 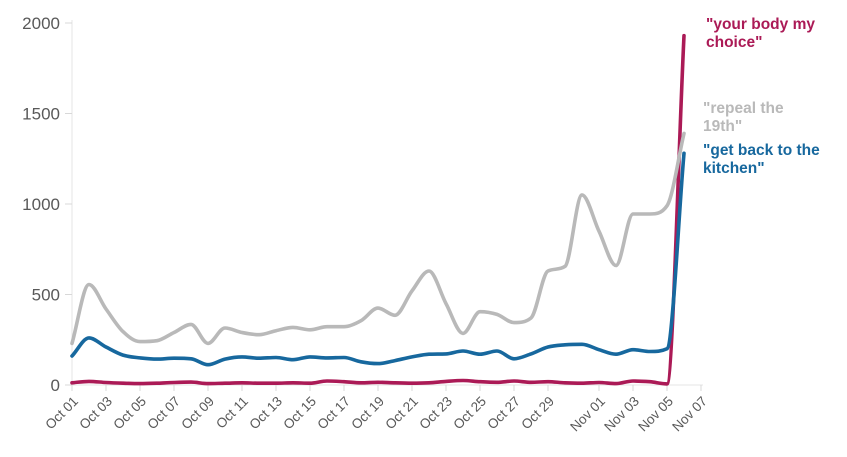 What do you see at coordinates (655, 414) in the screenshot?
I see `x-tick-label: Nov 05` at bounding box center [655, 414].